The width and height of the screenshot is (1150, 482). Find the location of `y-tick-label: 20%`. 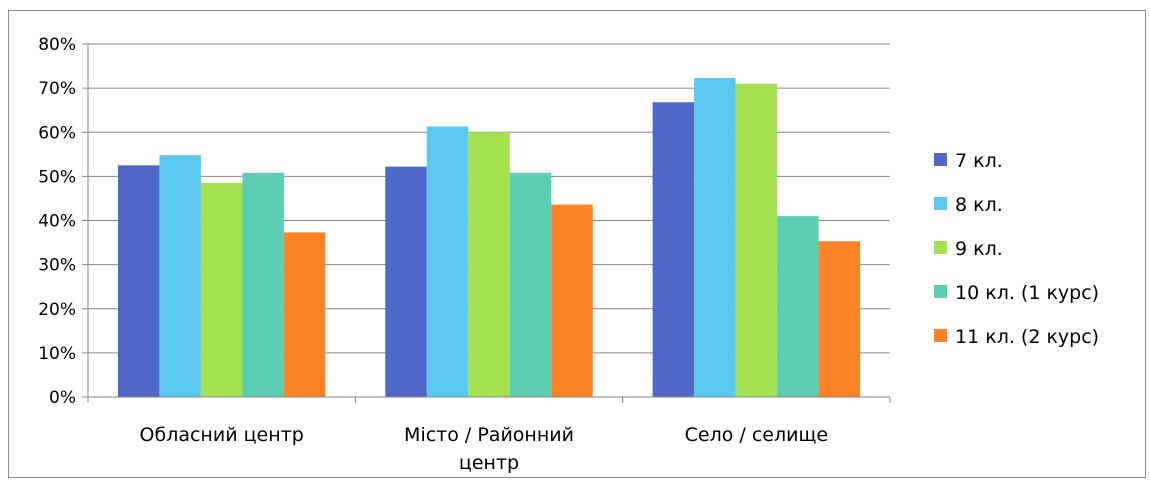

y-tick-label: 20% is located at coordinates (57, 310).